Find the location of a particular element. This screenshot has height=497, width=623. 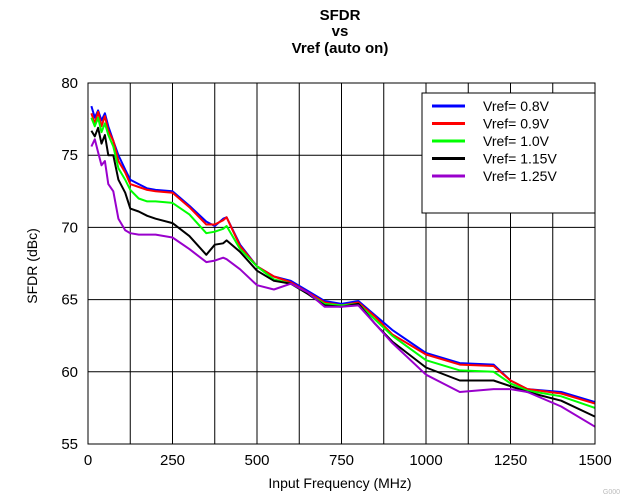

x-axis-label: Input Frequency (MHz) is located at coordinates (339, 483).